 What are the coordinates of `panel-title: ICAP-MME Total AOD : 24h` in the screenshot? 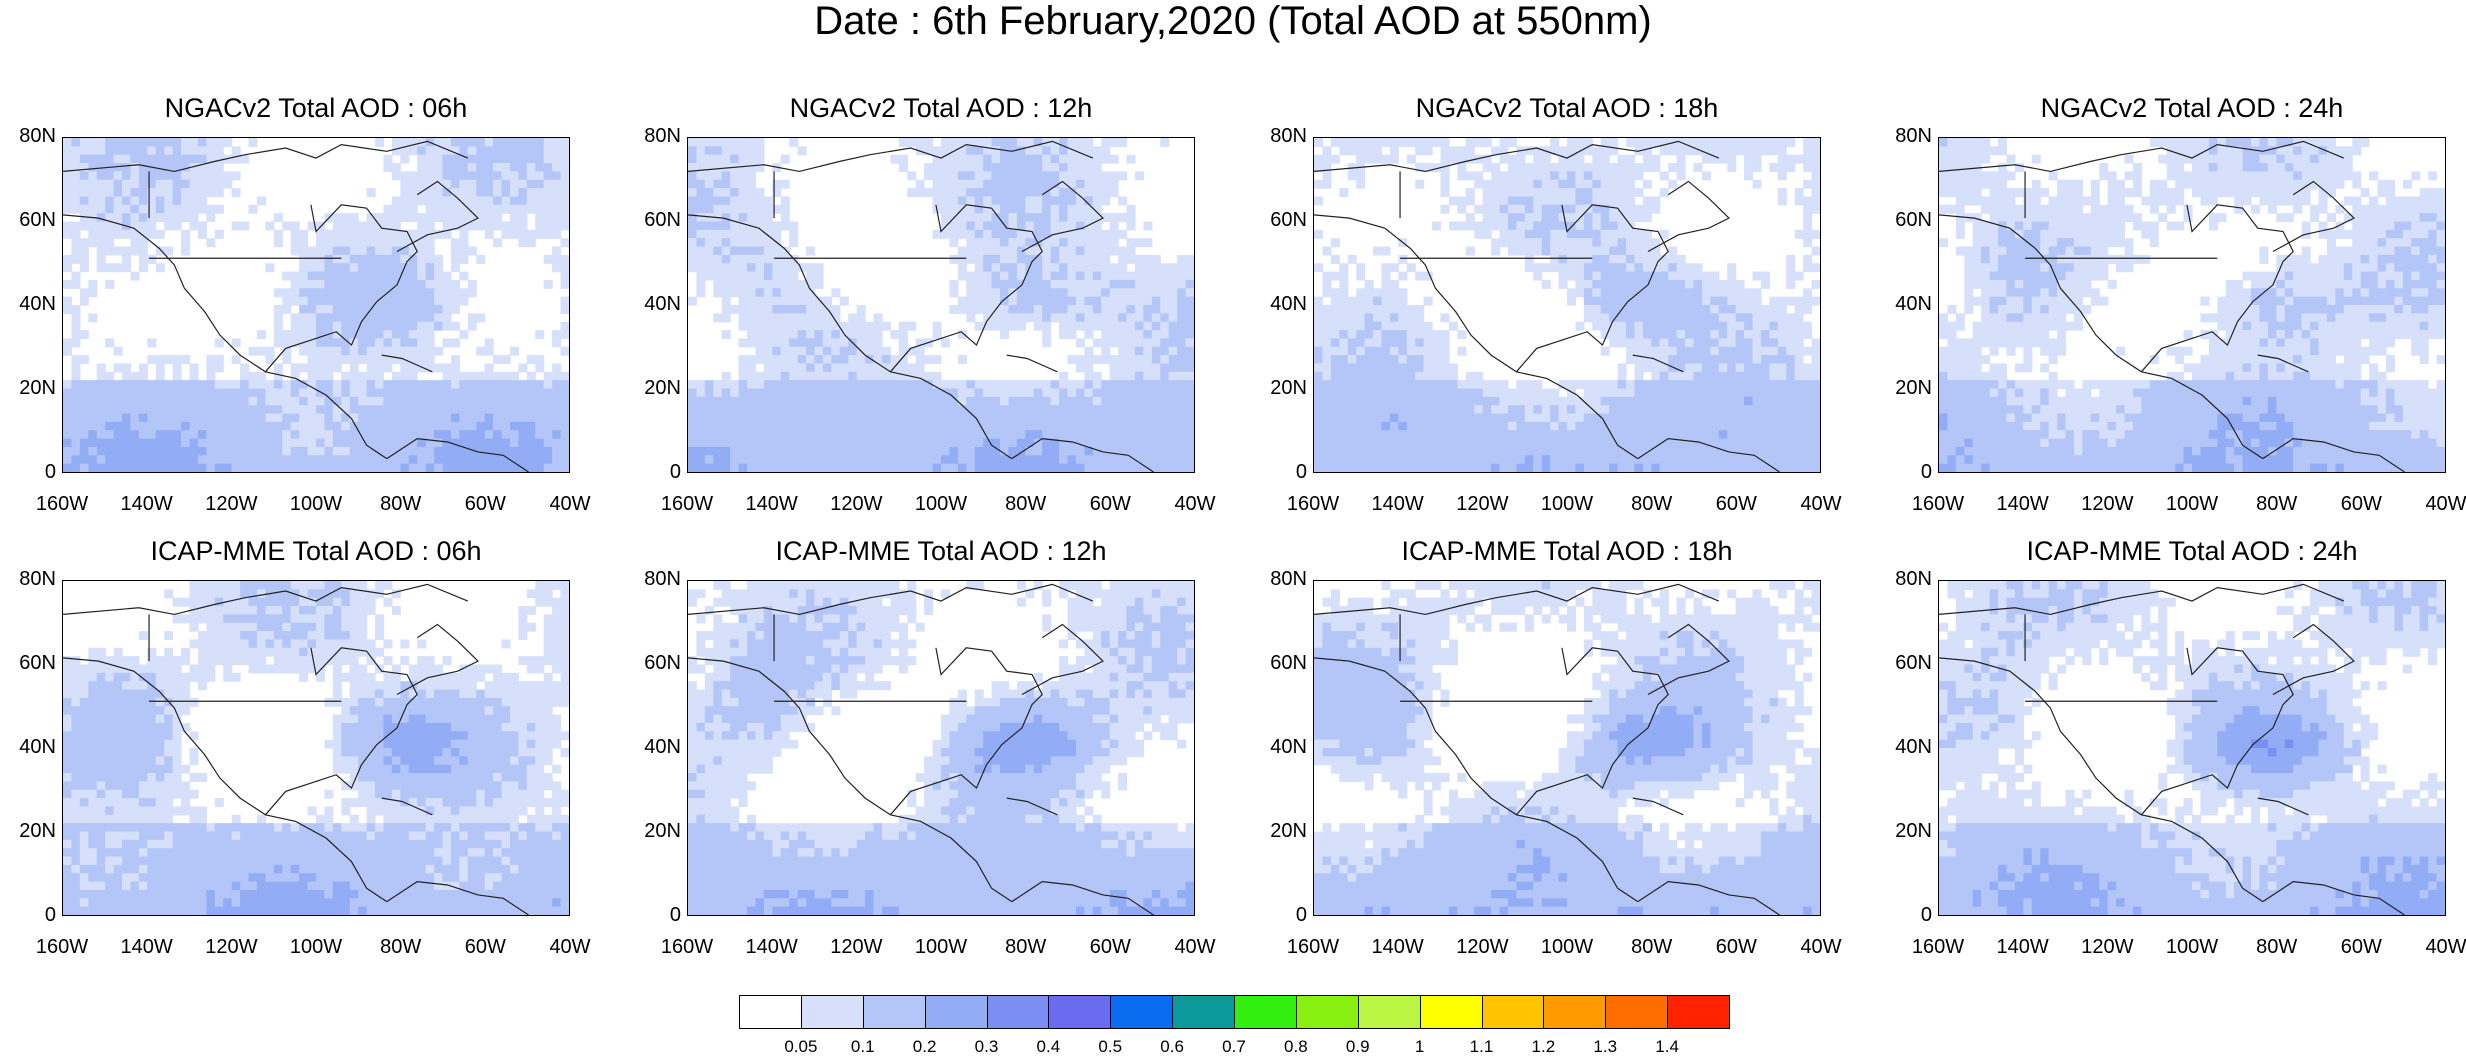 It's located at (2192, 551).